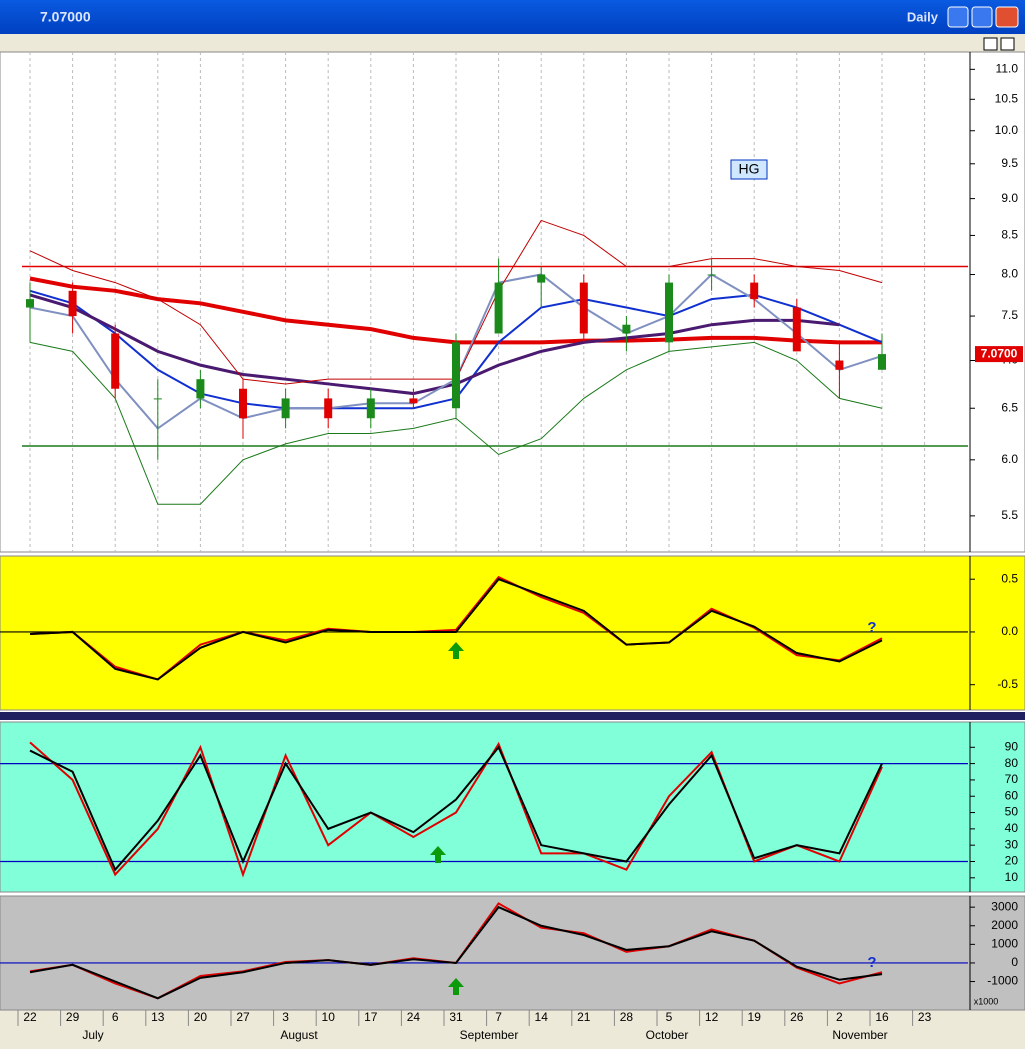 This screenshot has width=1025, height=1054. Describe the element at coordinates (712, 1017) in the screenshot. I see `x-tick-label: 12` at that location.